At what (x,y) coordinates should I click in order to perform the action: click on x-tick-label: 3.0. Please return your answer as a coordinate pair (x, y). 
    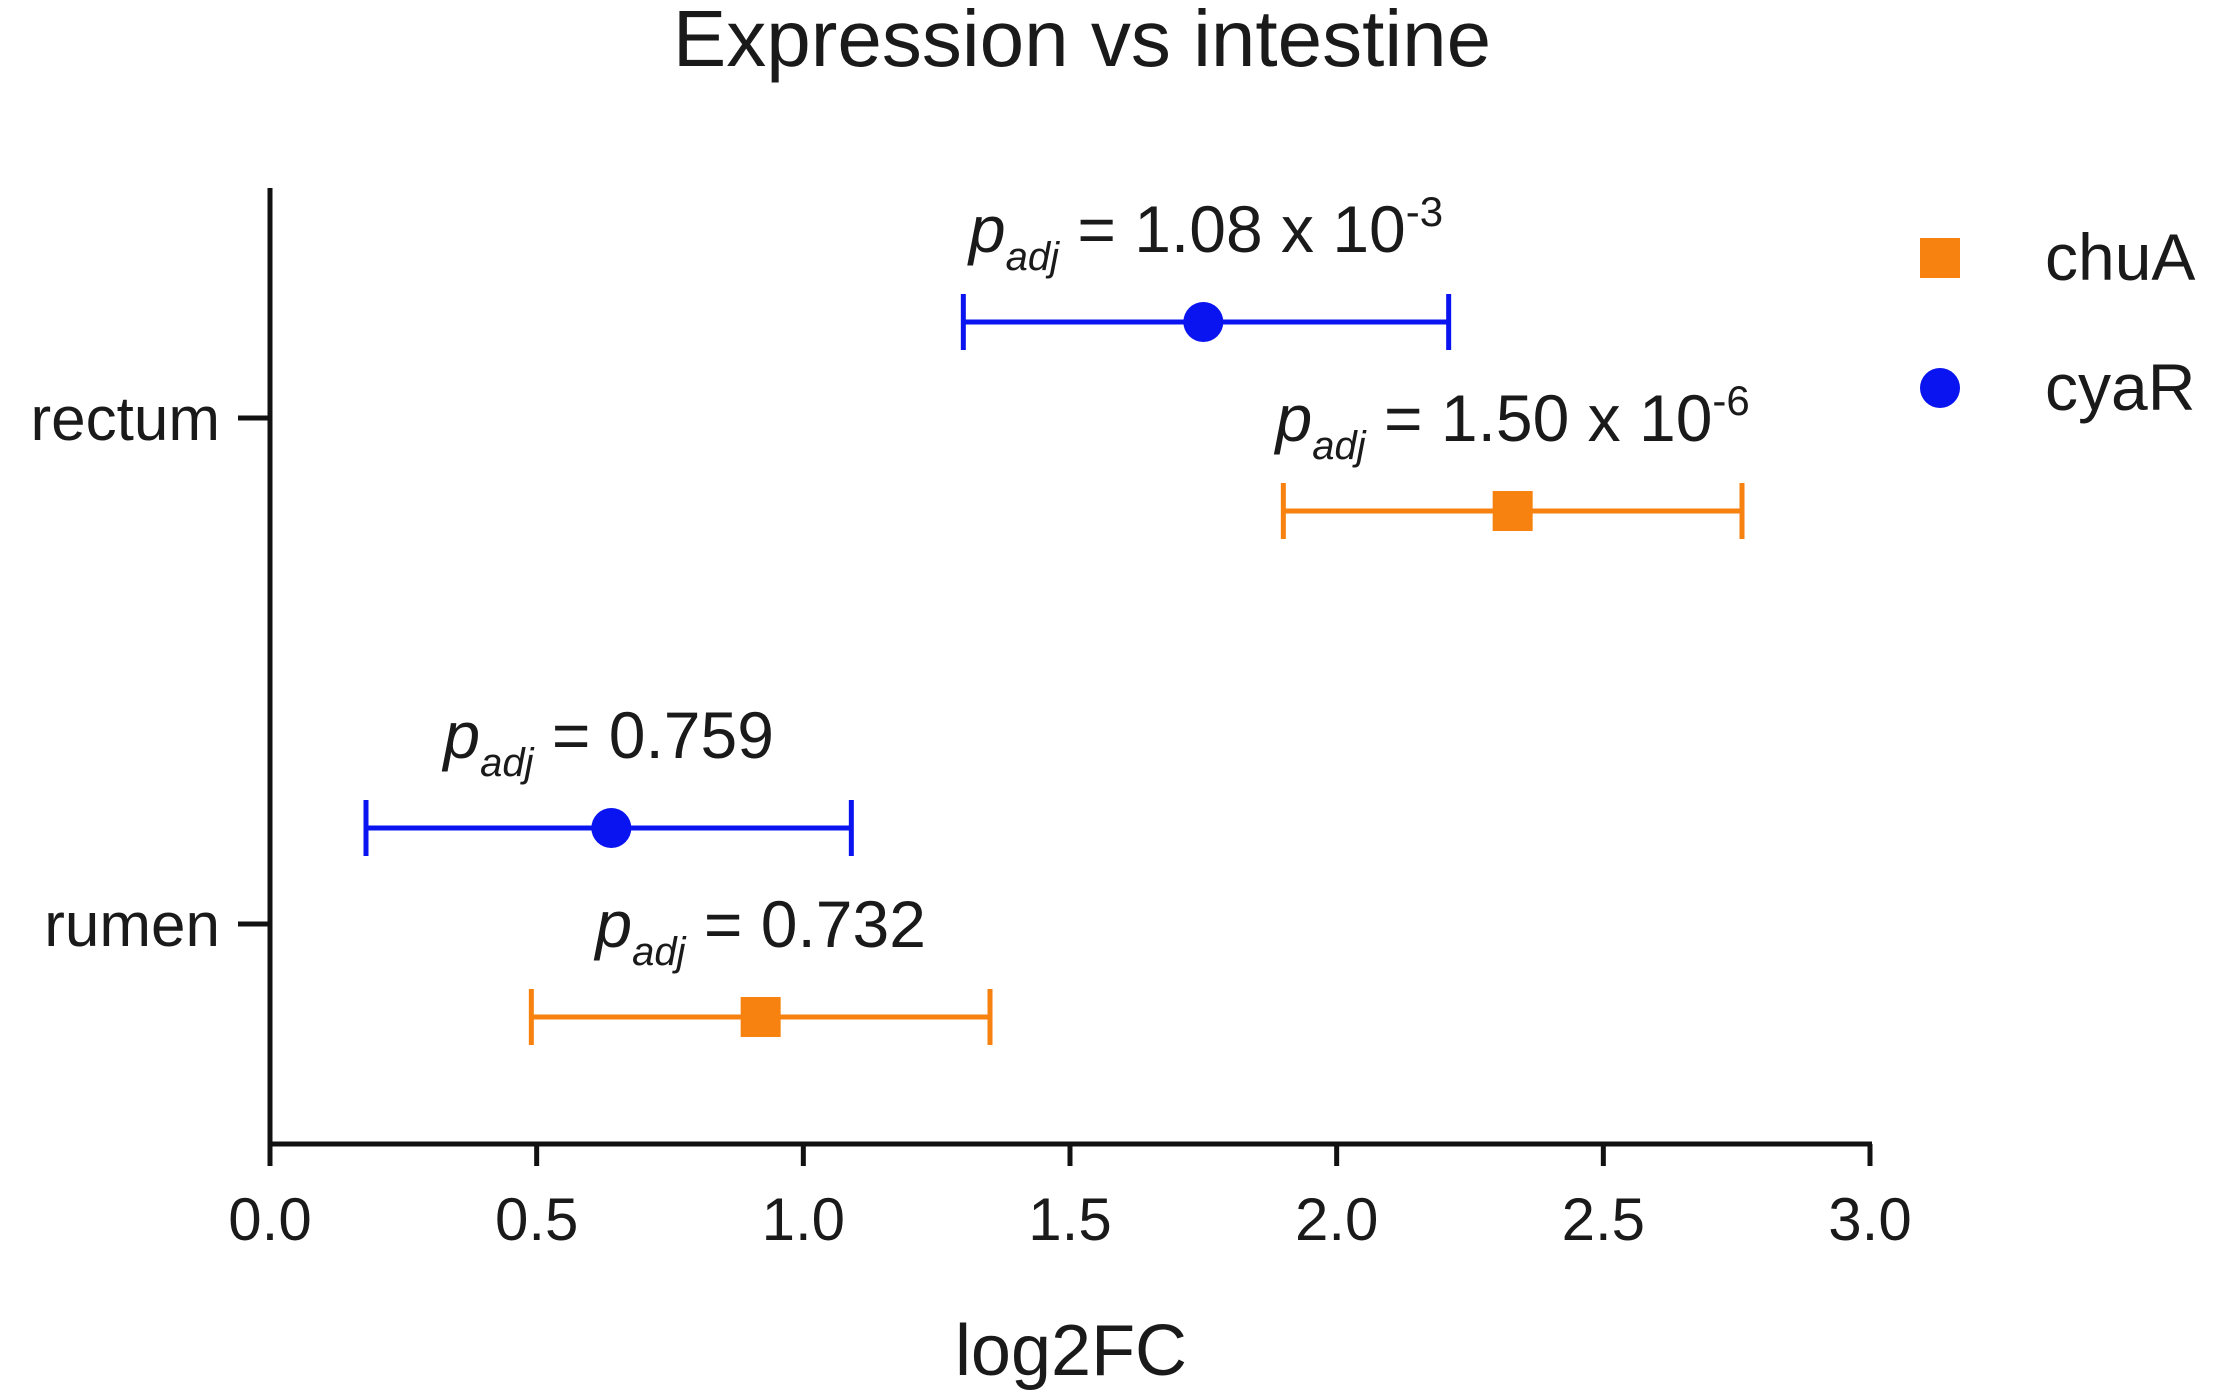
    Looking at the image, I should click on (1869, 1219).